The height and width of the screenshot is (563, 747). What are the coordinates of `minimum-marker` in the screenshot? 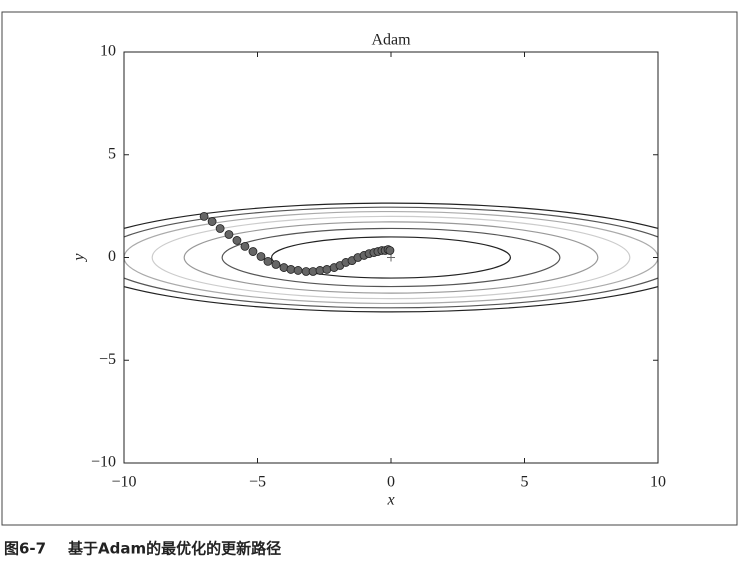 It's located at (391, 257).